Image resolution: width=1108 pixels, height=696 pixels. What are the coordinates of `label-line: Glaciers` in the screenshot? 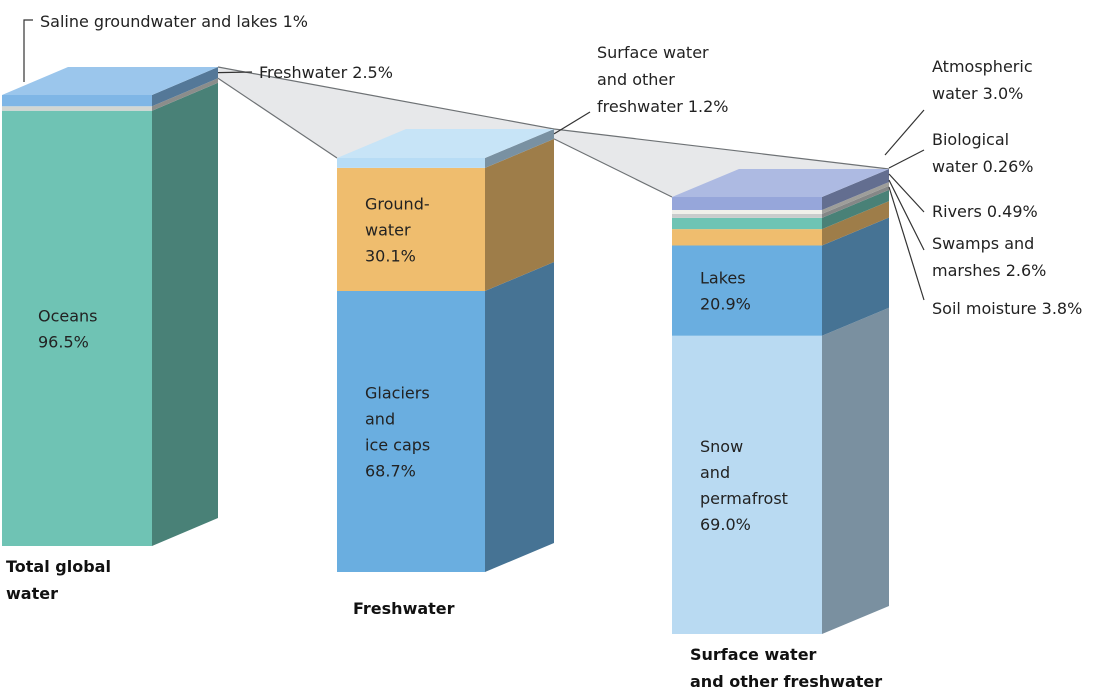 It's located at (397, 393).